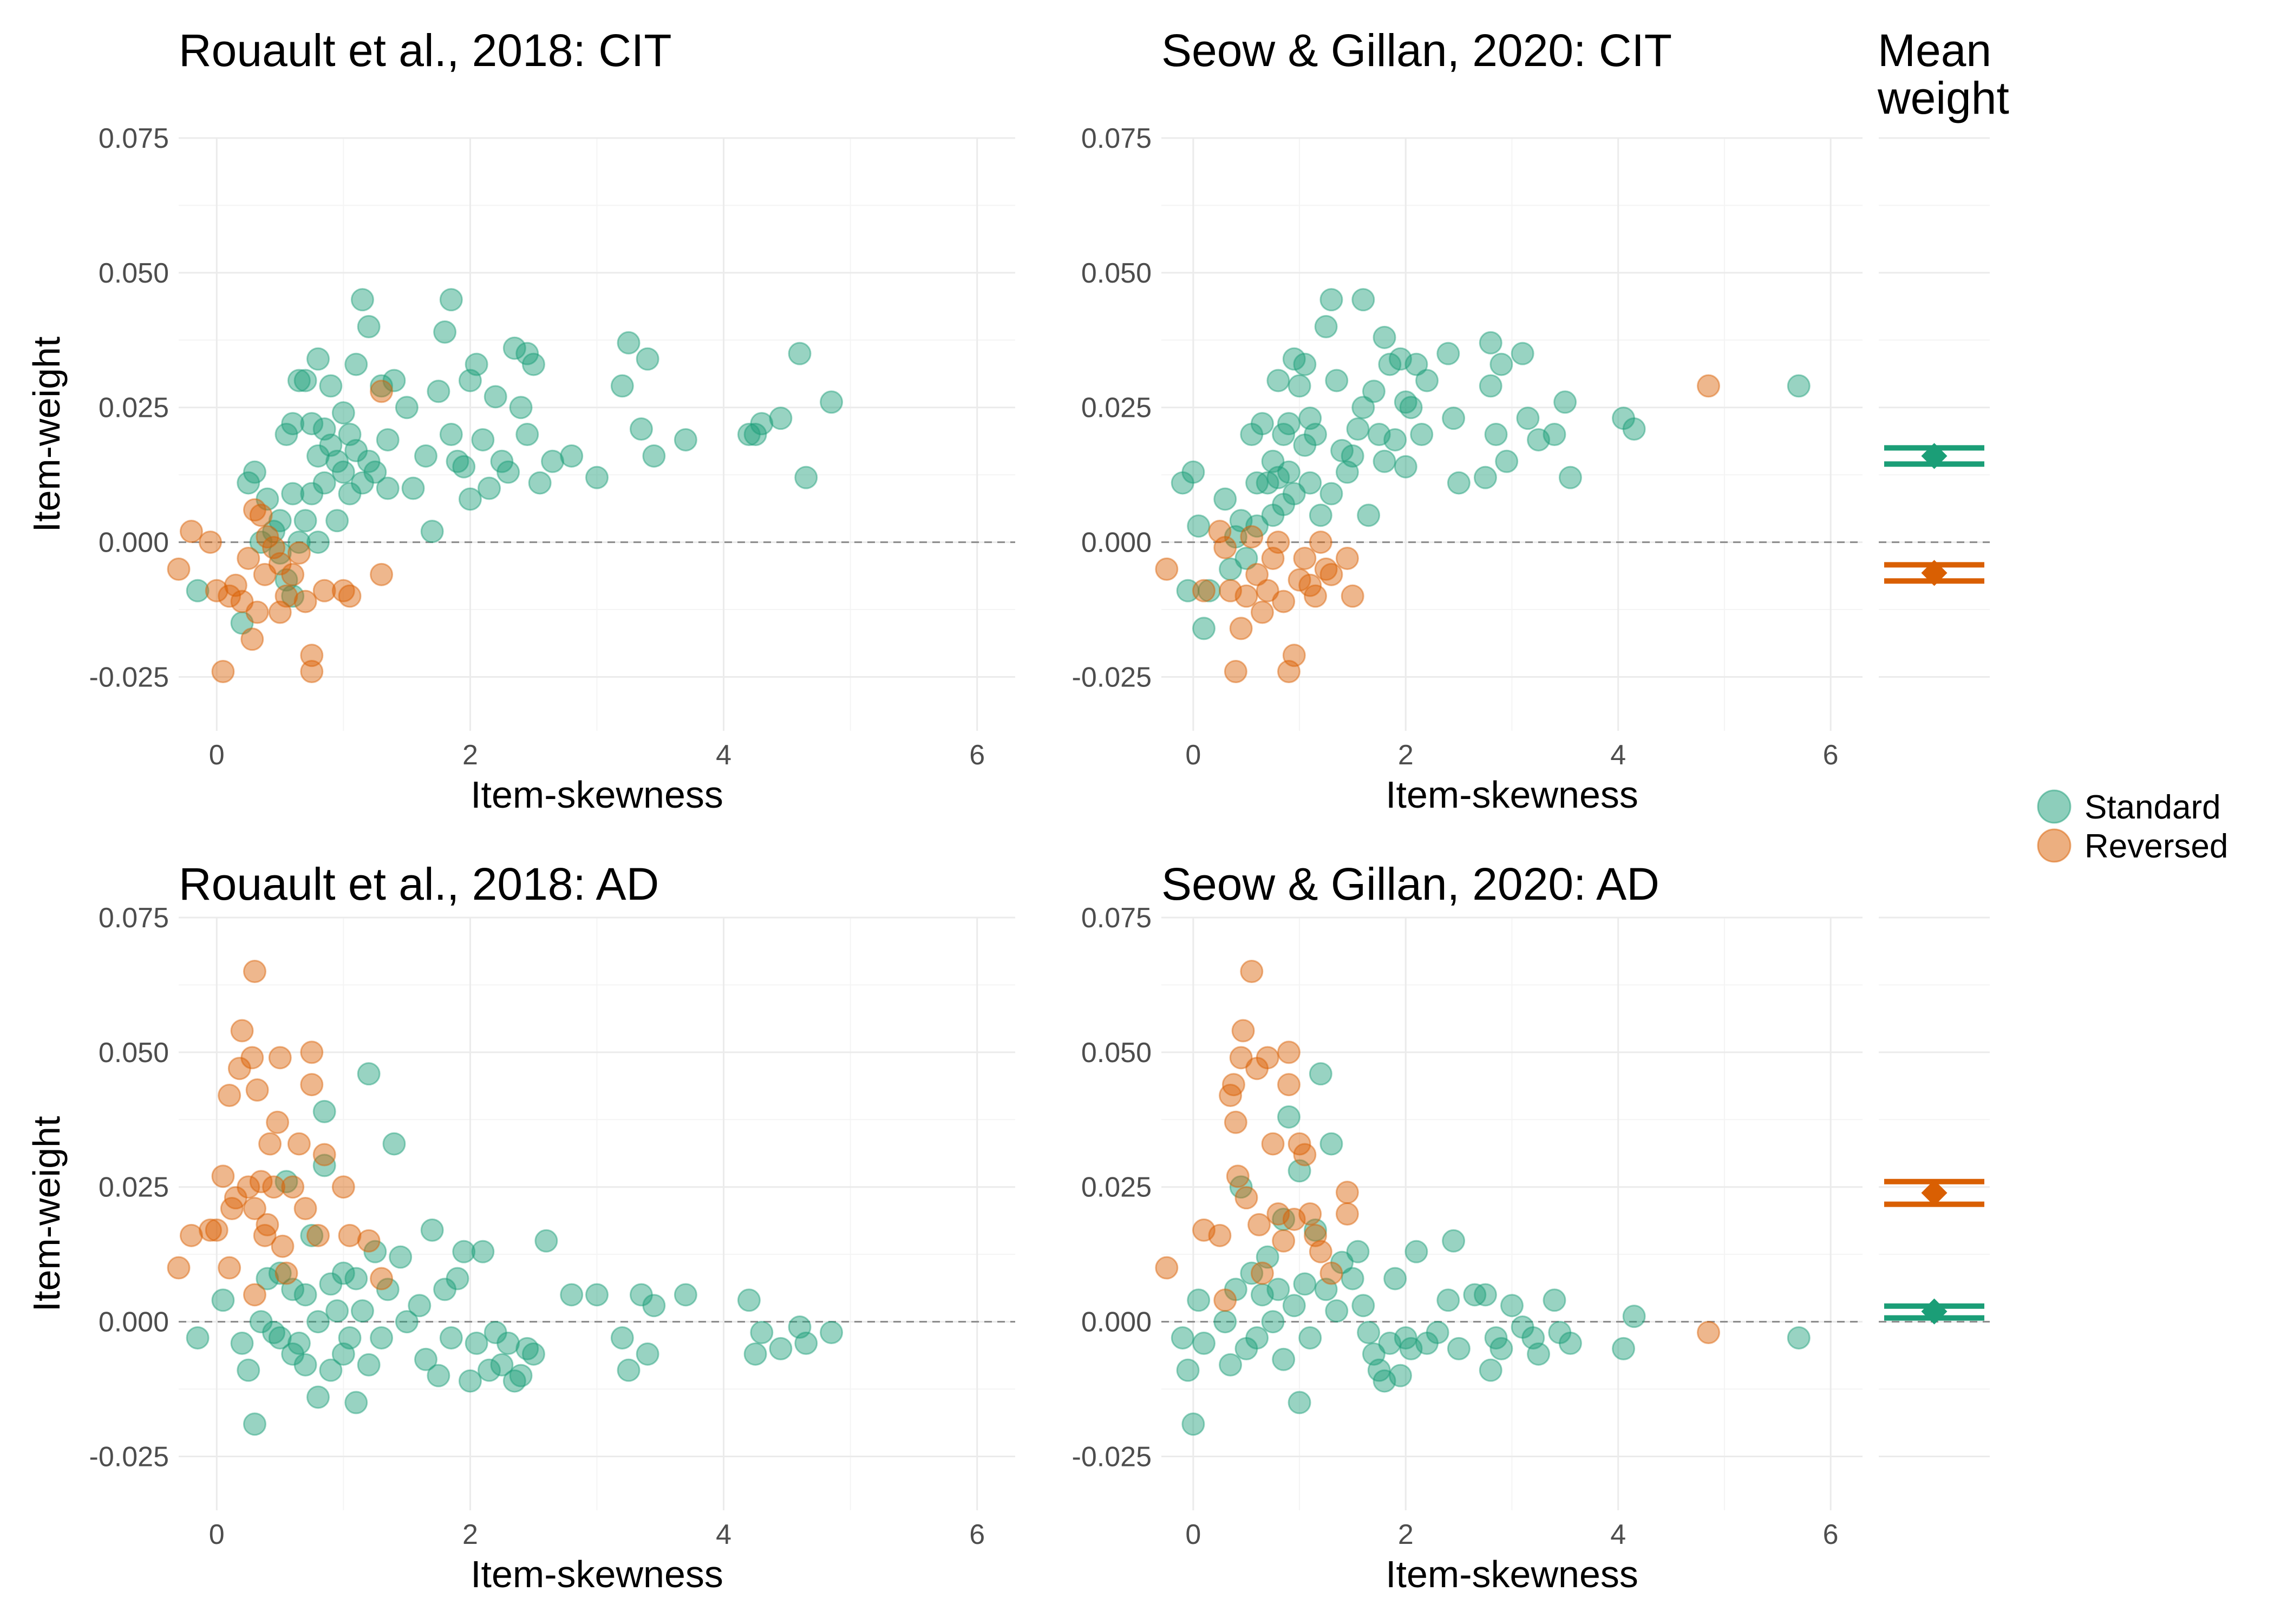 The width and height of the screenshot is (2274, 1624). Describe the element at coordinates (2133, 827) in the screenshot. I see `legend: Standard Reversed` at that location.